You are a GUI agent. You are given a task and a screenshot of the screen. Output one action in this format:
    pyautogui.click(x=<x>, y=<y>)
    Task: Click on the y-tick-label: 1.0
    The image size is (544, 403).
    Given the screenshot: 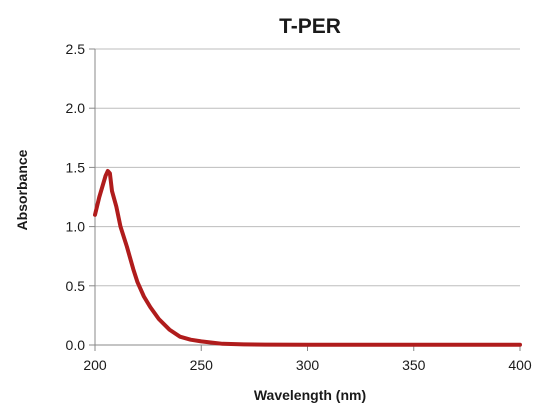 What is the action you would take?
    pyautogui.click(x=76, y=227)
    